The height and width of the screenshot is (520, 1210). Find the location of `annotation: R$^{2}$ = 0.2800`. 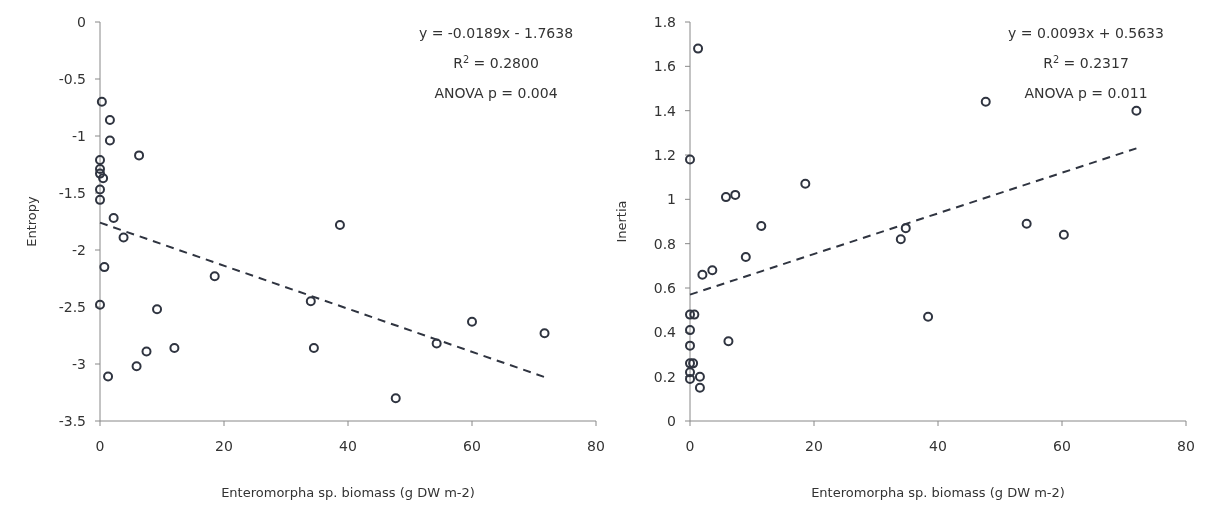

annotation: R$^{2}$ = 0.2800 is located at coordinates (496, 62).